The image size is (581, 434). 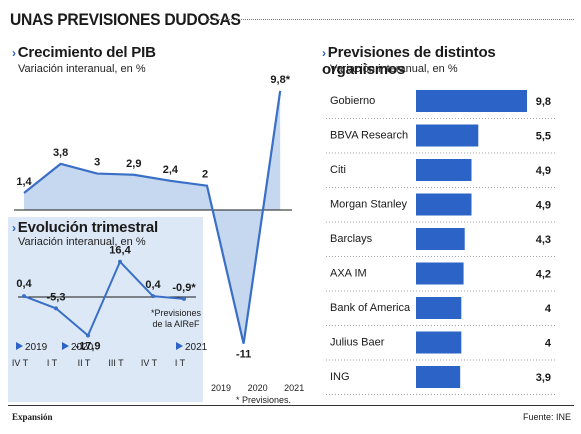 I want to click on pib-value-label: -11, so click(x=243, y=355).